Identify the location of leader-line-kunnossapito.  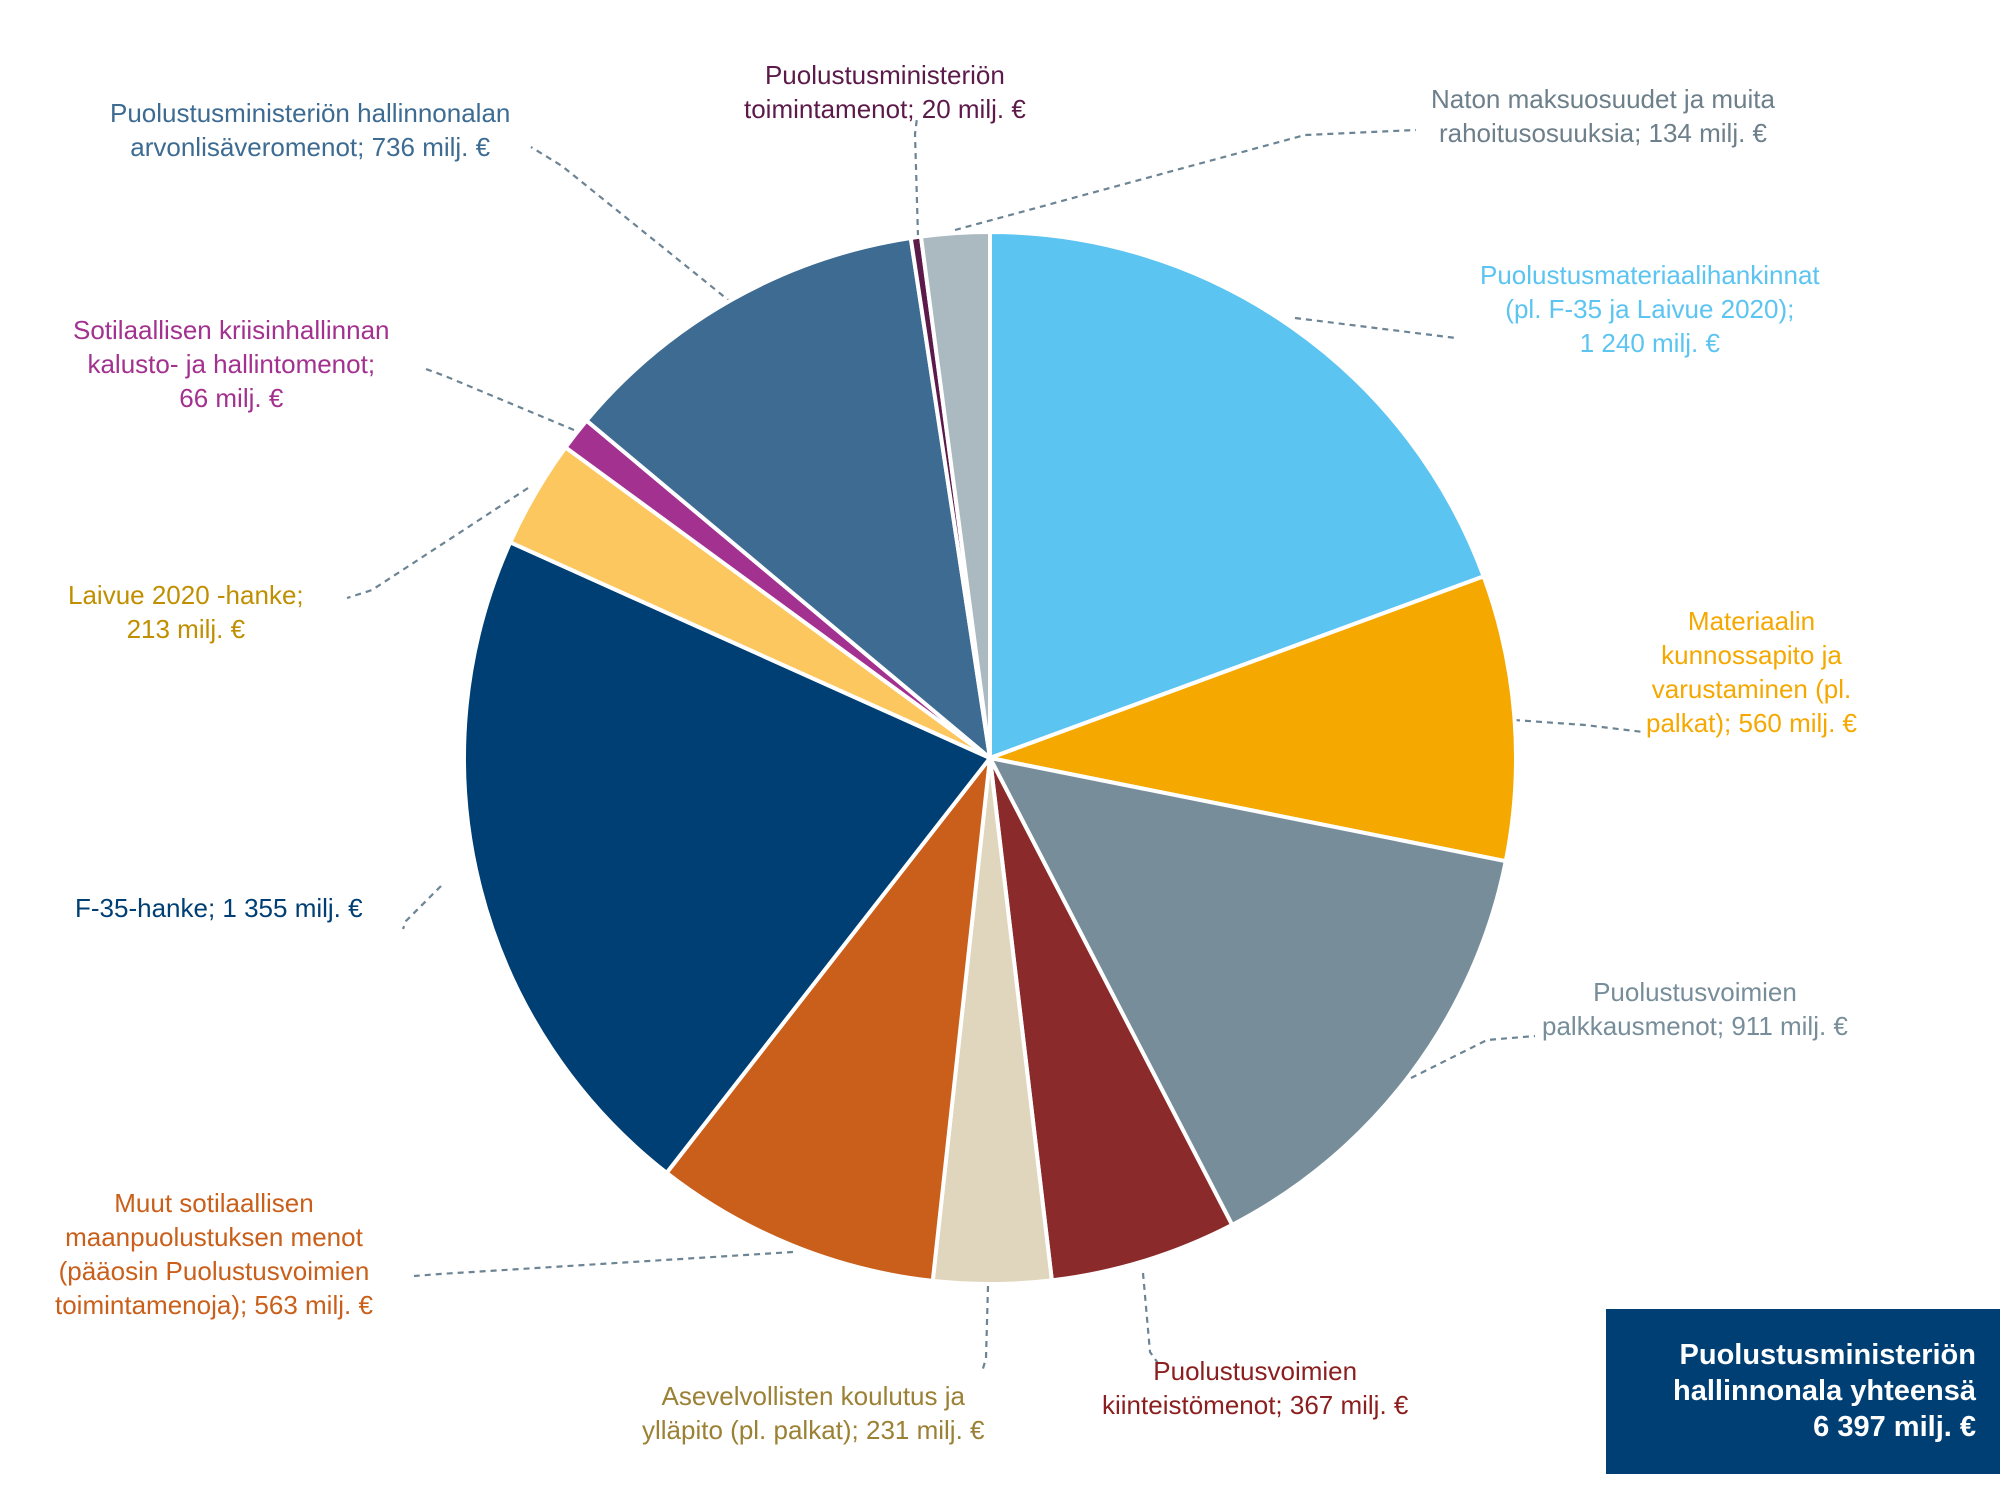
(1578, 726).